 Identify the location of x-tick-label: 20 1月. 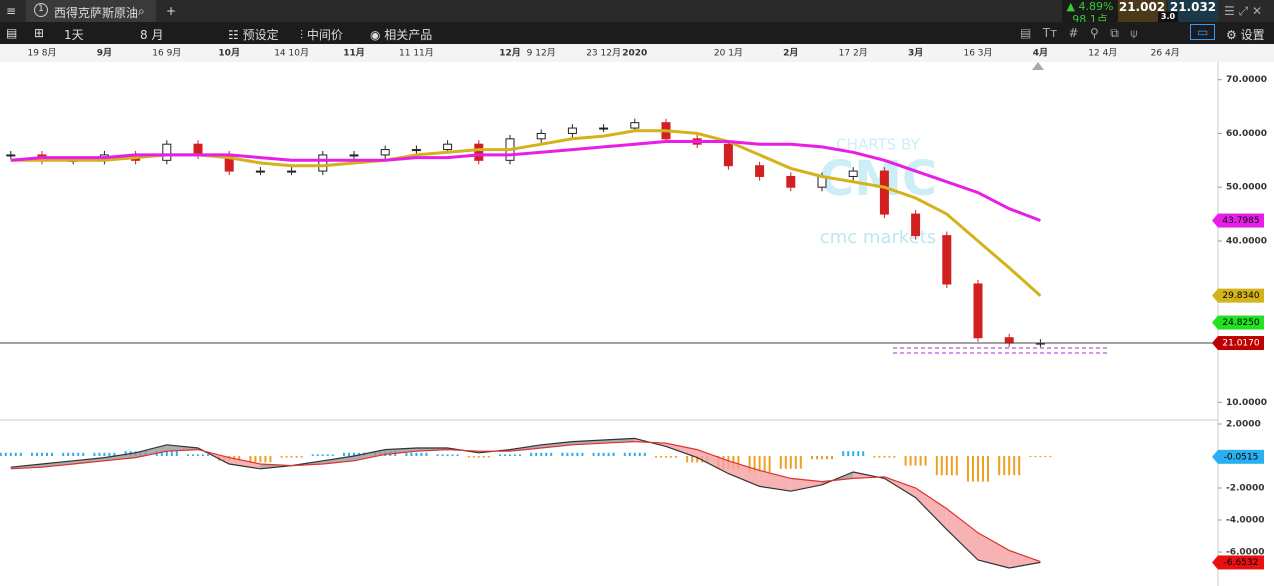
(728, 53).